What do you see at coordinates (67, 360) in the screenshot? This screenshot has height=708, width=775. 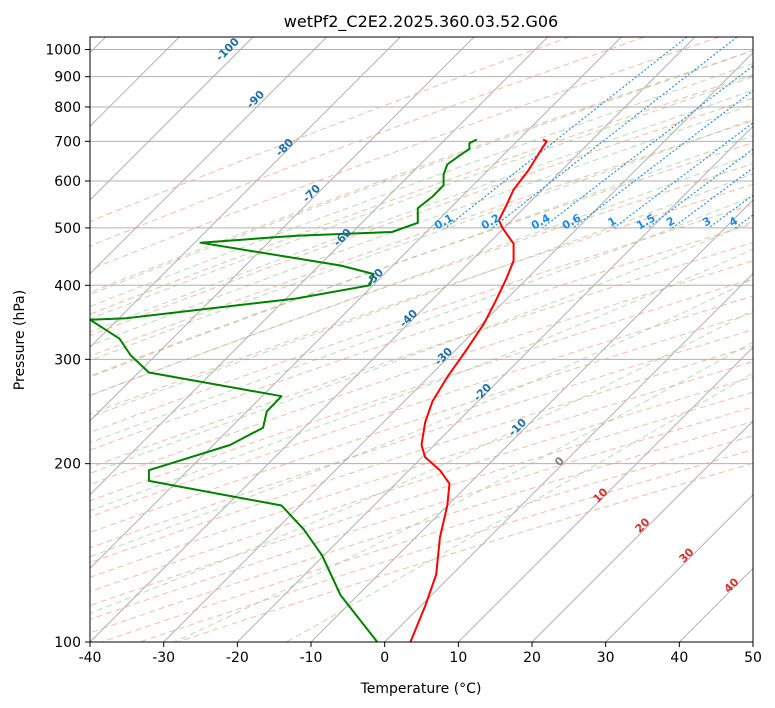 I see `y-tick-label: 300` at bounding box center [67, 360].